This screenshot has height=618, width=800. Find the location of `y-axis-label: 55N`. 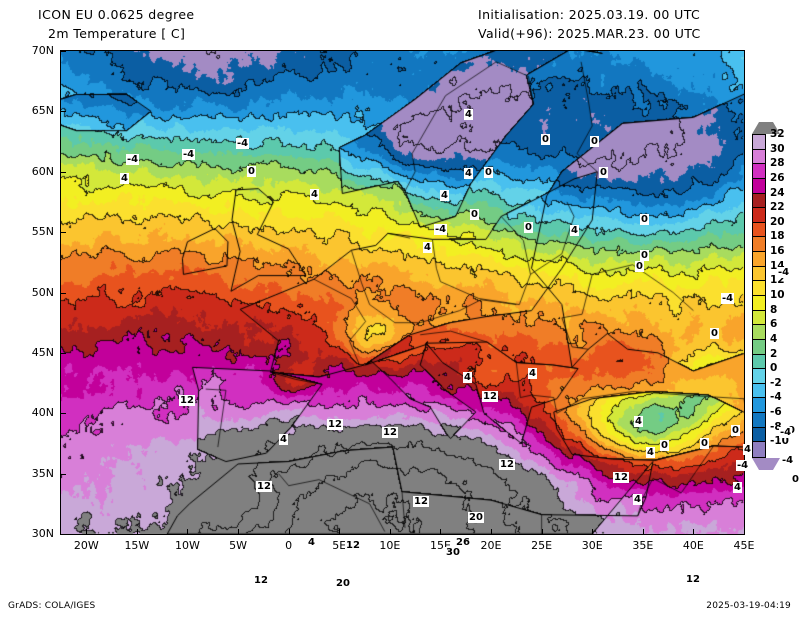

y-axis-label: 55N is located at coordinates (42, 232).